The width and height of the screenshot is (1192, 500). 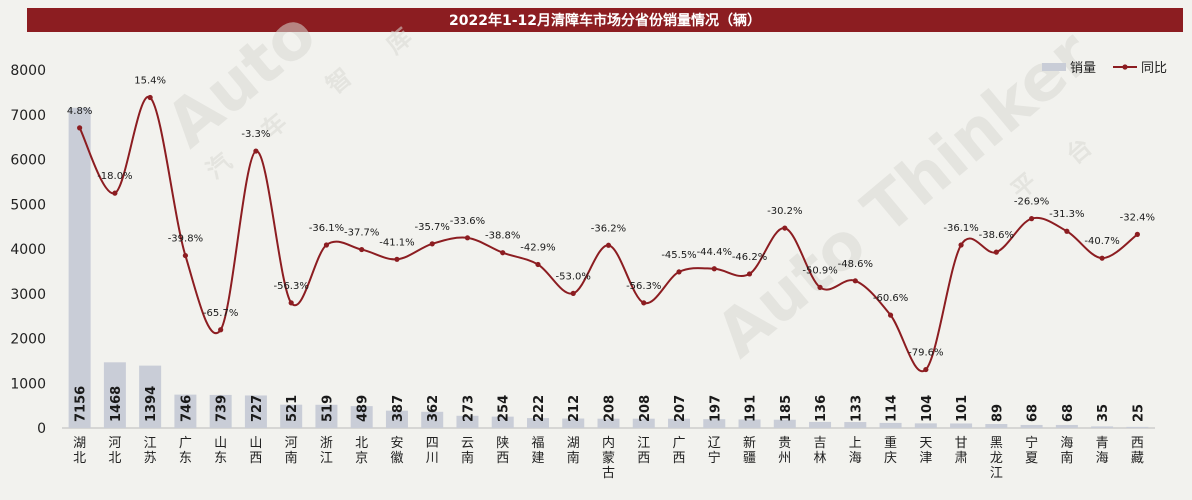 What do you see at coordinates (643, 451) in the screenshot?
I see `category-label: 江西` at bounding box center [643, 451].